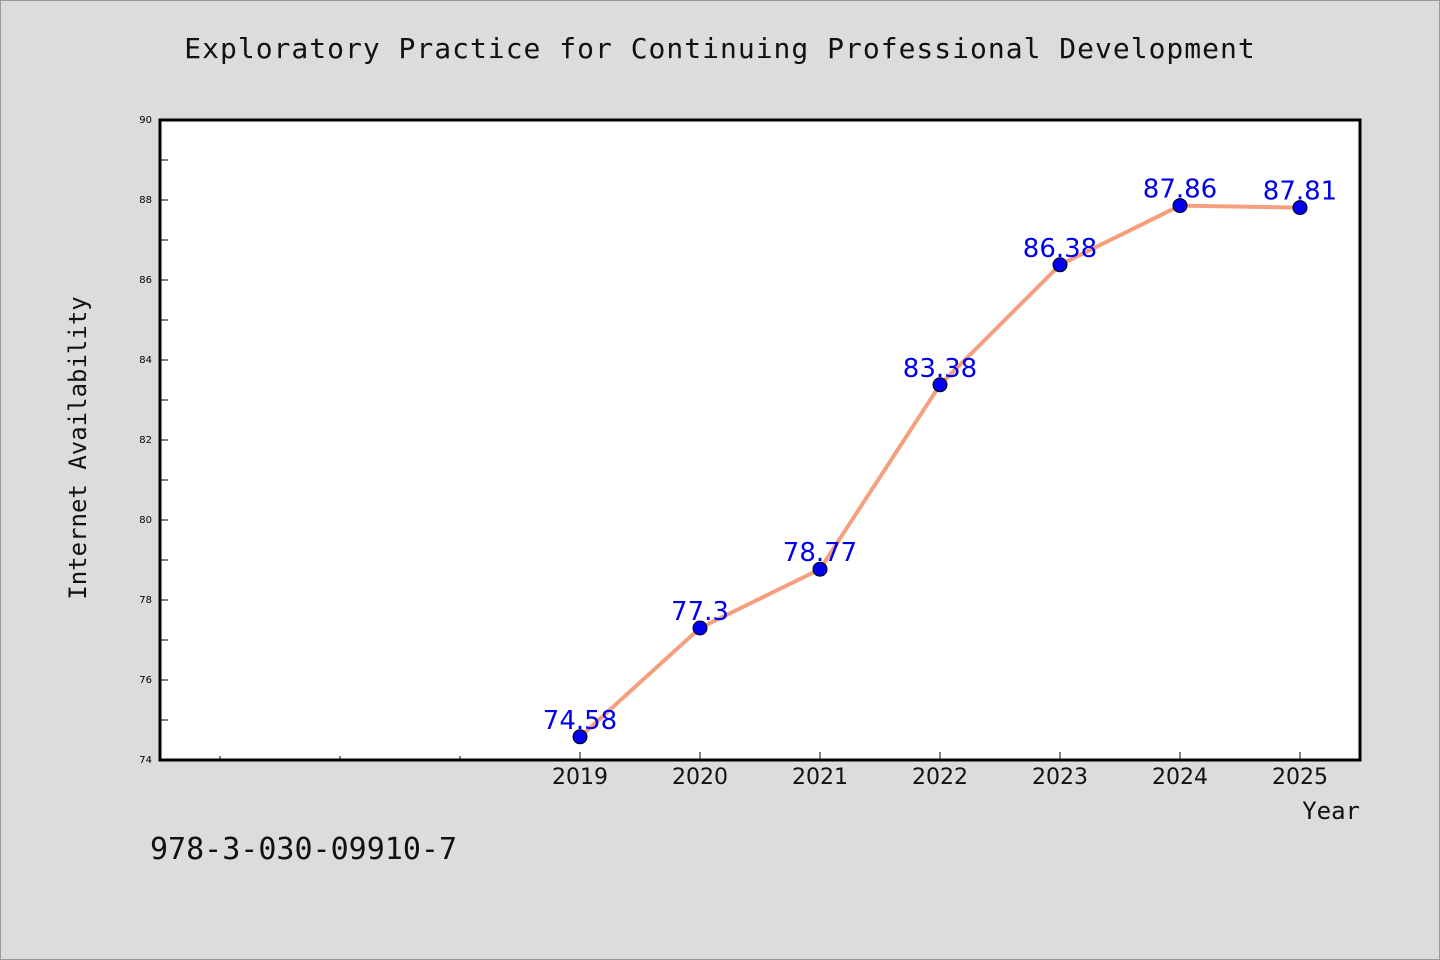  Describe the element at coordinates (145, 600) in the screenshot. I see `y-tick-label: 78` at that location.